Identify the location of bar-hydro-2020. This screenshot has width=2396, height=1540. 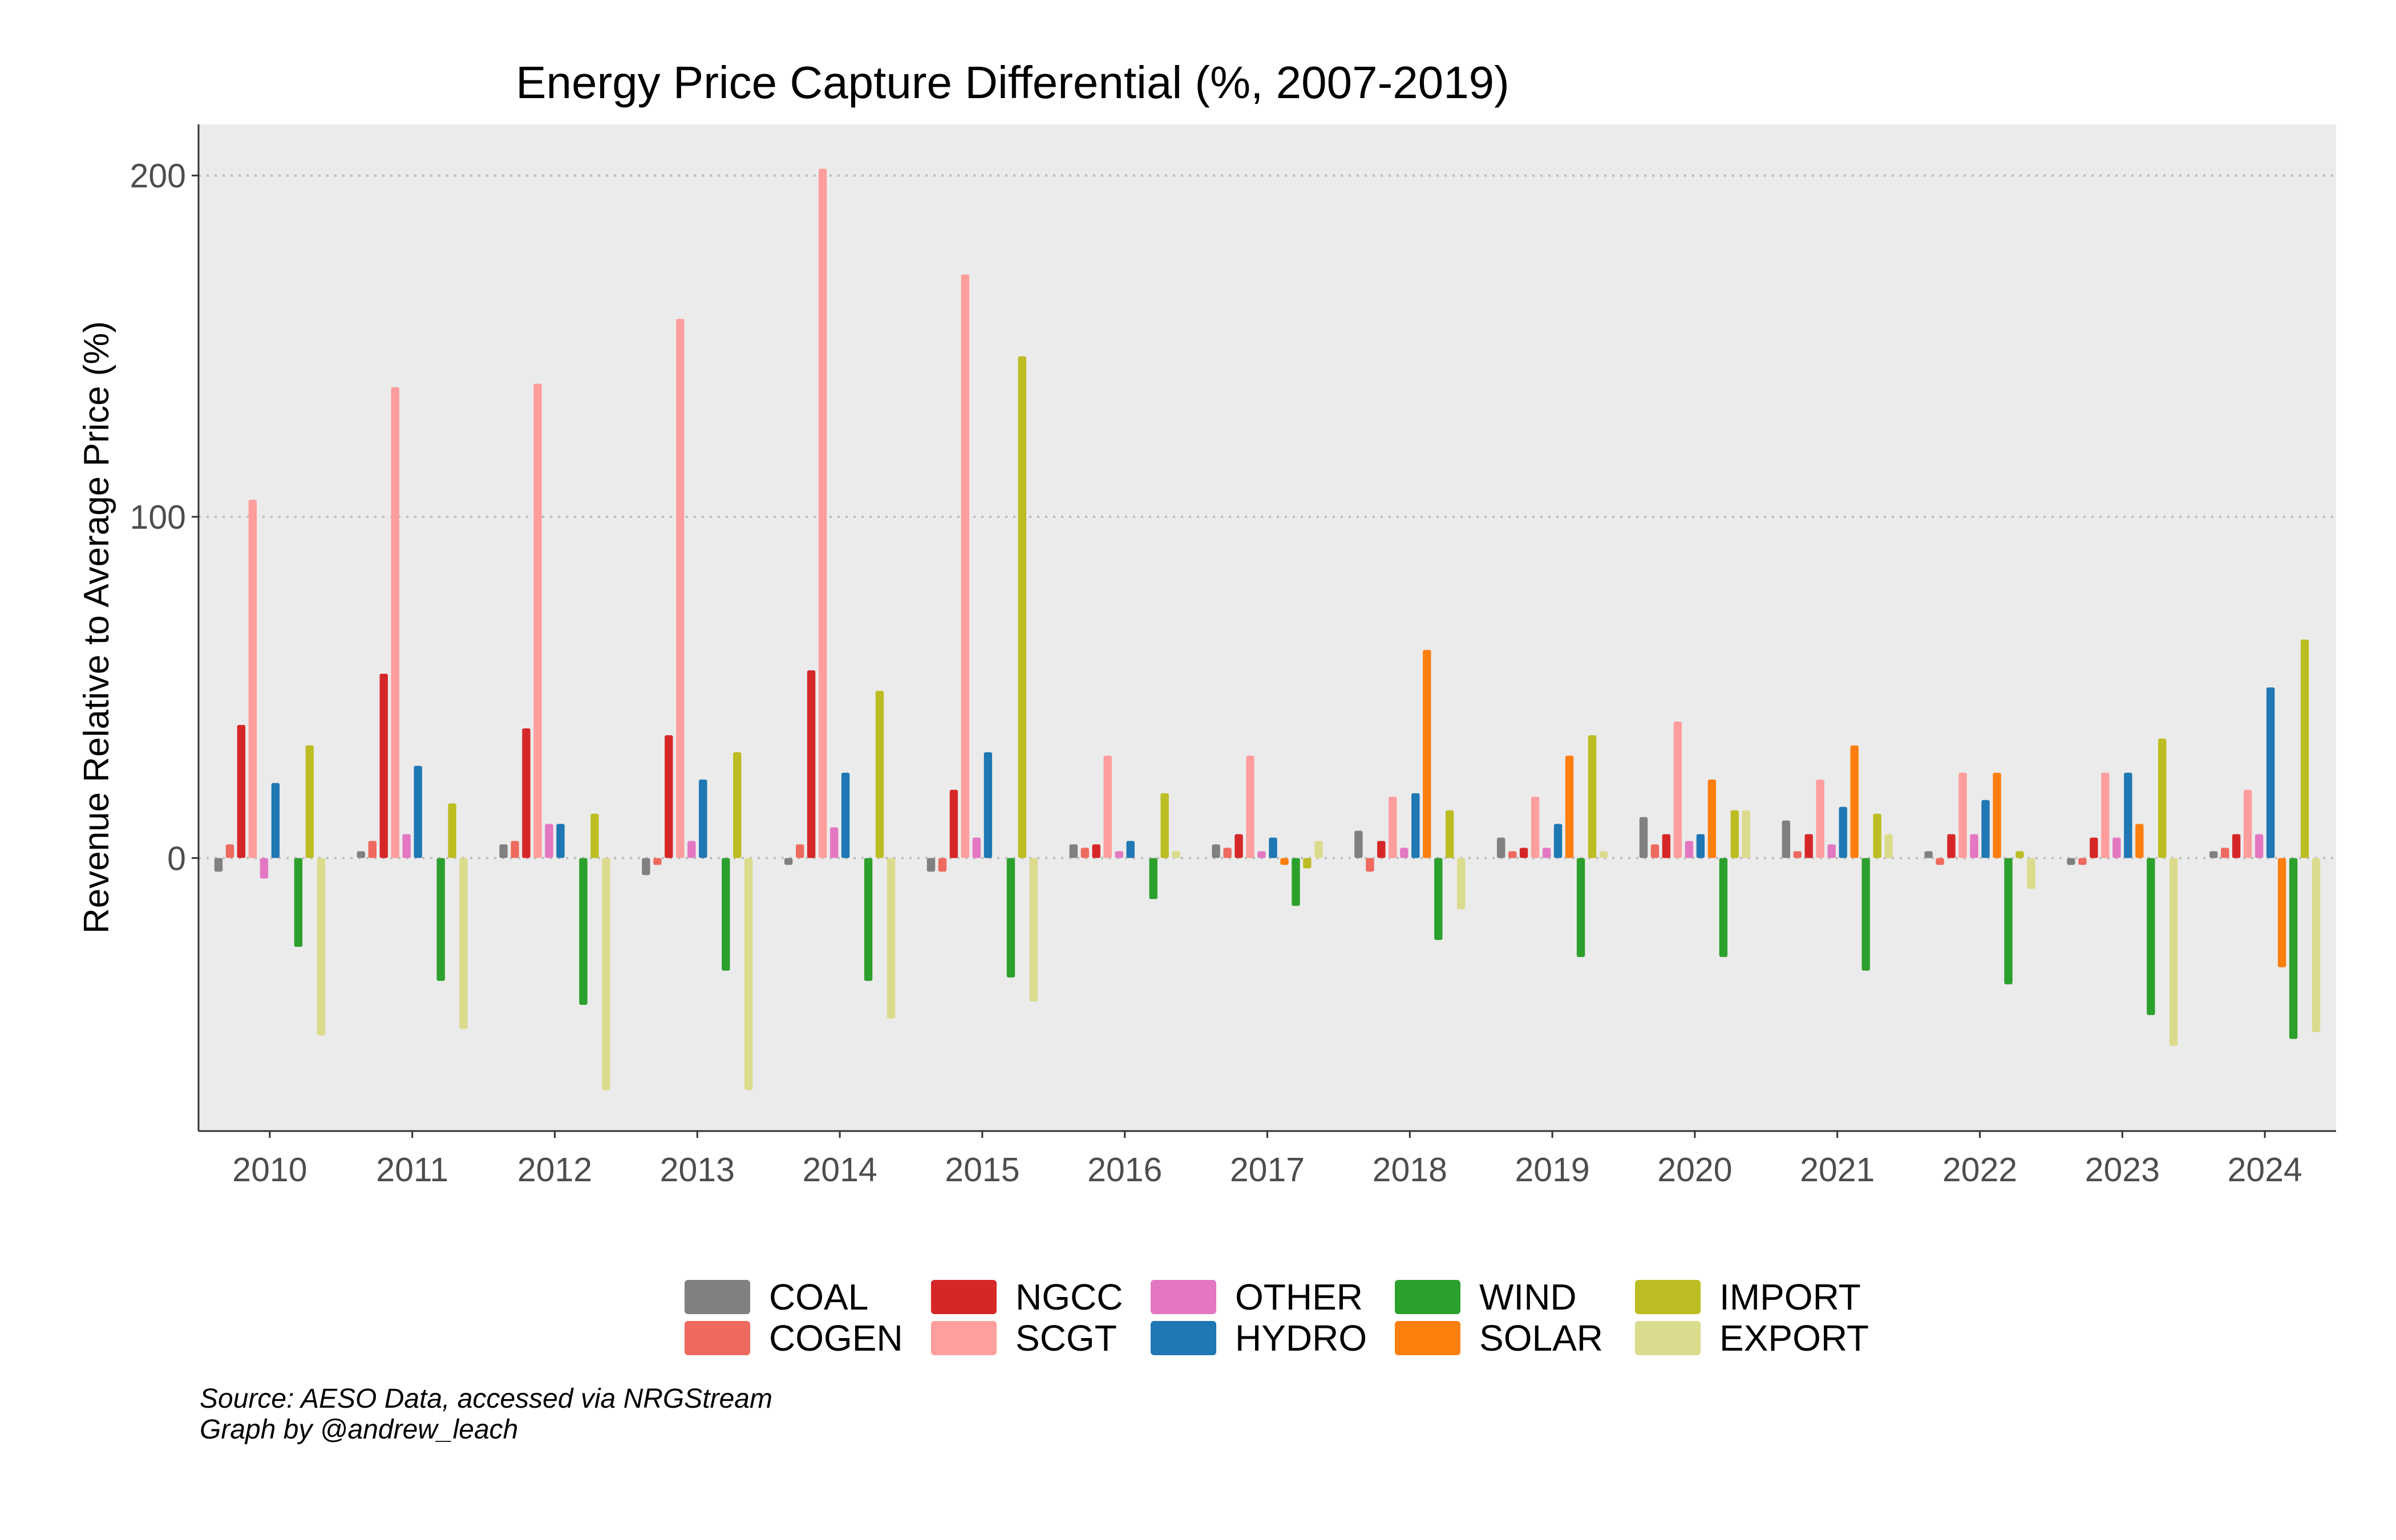
(1700, 846).